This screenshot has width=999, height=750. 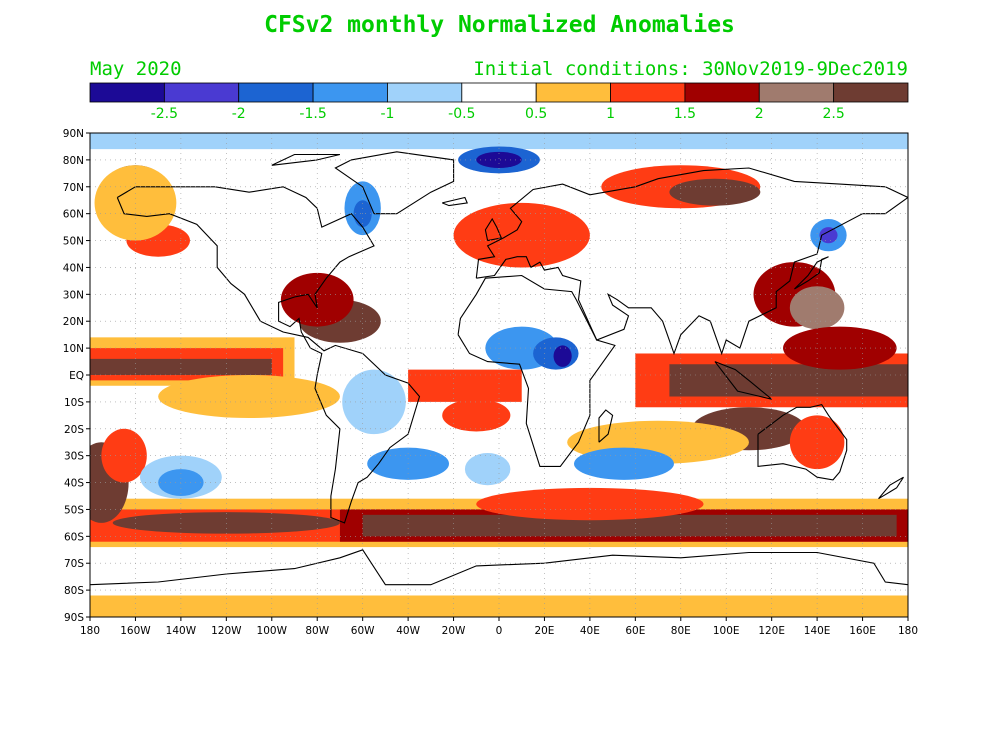 I want to click on colorbar-labels: -2.5 -2 -1.5 -1 -0.5 0.5 1 1.5 2 2.5, so click(x=498, y=114).